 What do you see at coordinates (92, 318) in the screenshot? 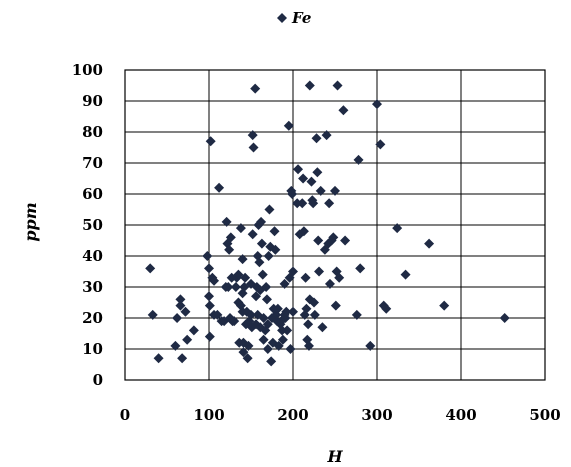
I see `y-tick-label: 20` at bounding box center [92, 318].